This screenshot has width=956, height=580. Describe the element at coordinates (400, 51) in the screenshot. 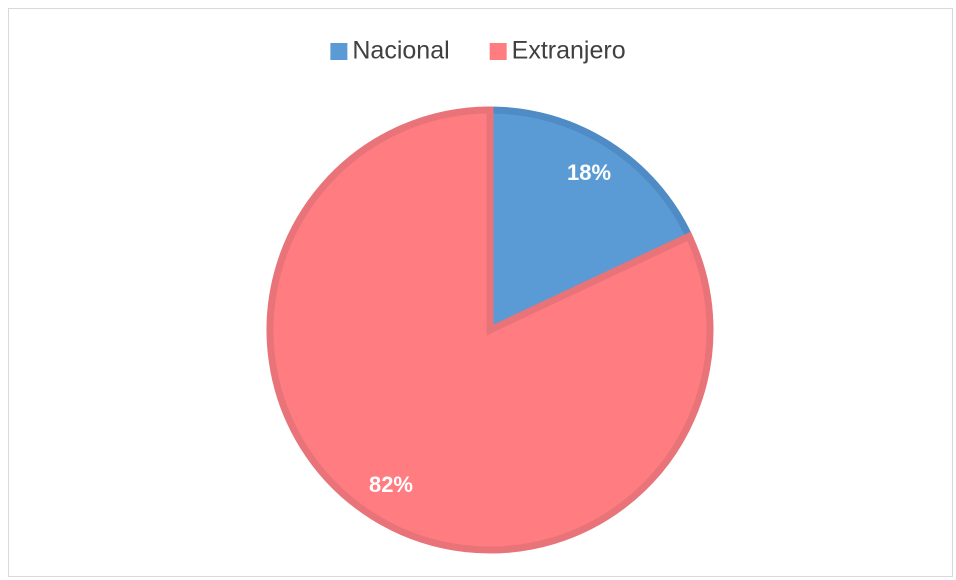

I see `legend-label: Nacional` at that location.